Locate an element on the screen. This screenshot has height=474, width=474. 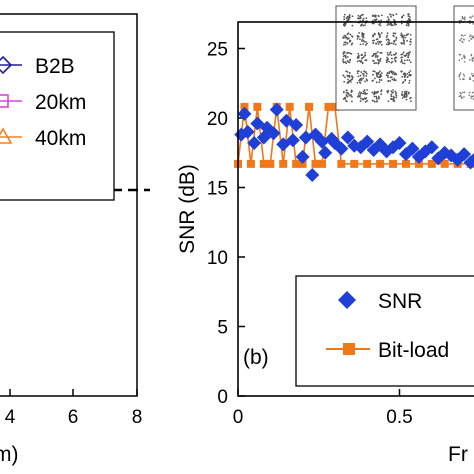
right-x-axis-label: Fr is located at coordinates (458, 454).